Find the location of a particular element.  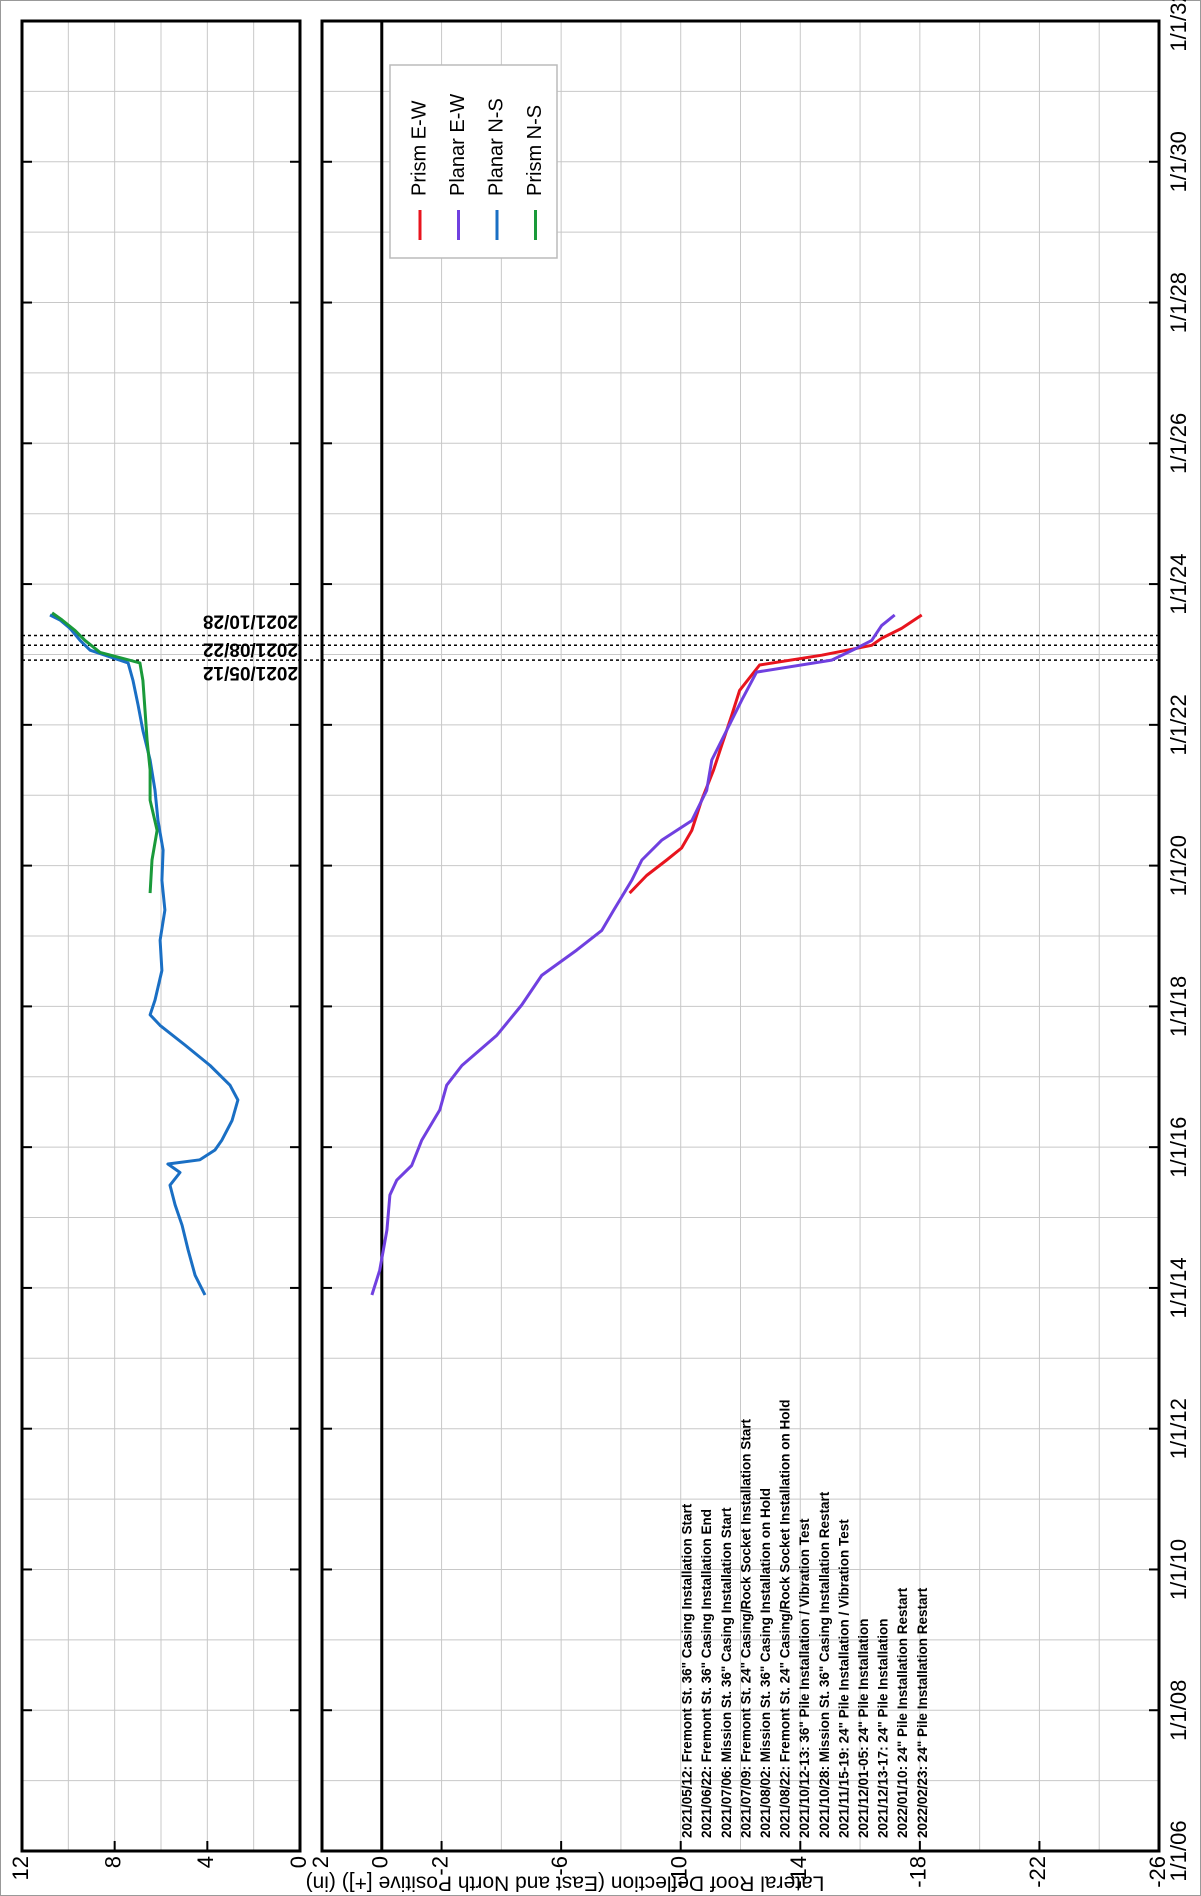

y-tick-label: -22 is located at coordinates (1037, 1872).